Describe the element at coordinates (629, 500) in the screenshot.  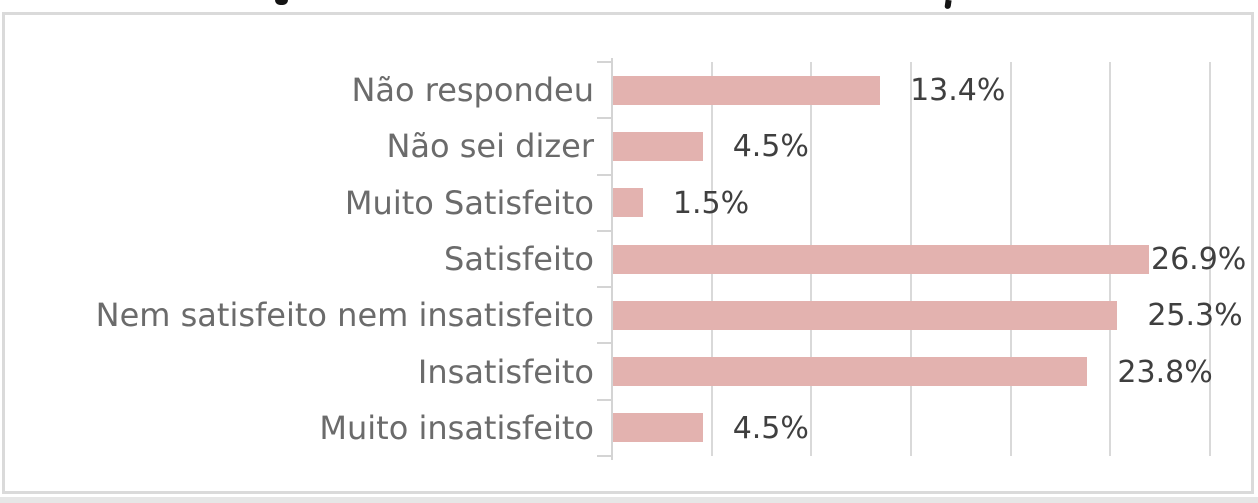
I see `page-bottom-strip` at that location.